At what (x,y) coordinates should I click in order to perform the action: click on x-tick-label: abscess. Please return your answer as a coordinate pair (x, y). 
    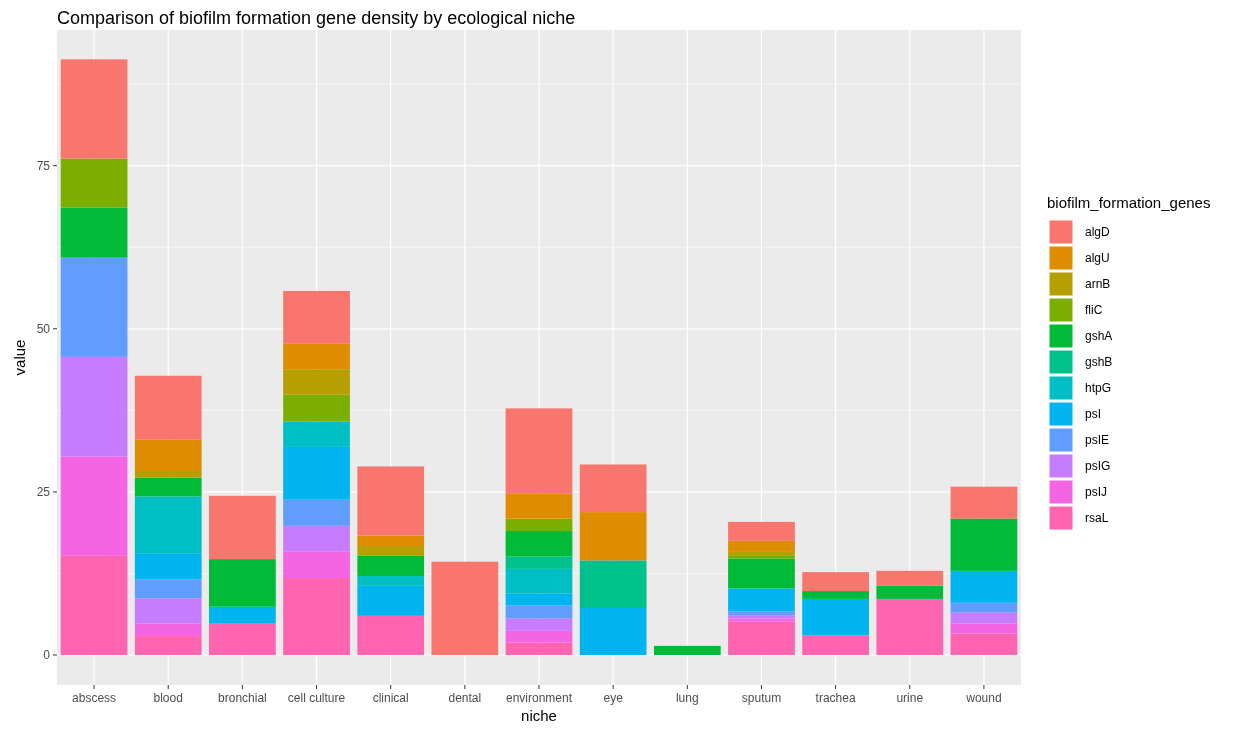
    Looking at the image, I should click on (94, 698).